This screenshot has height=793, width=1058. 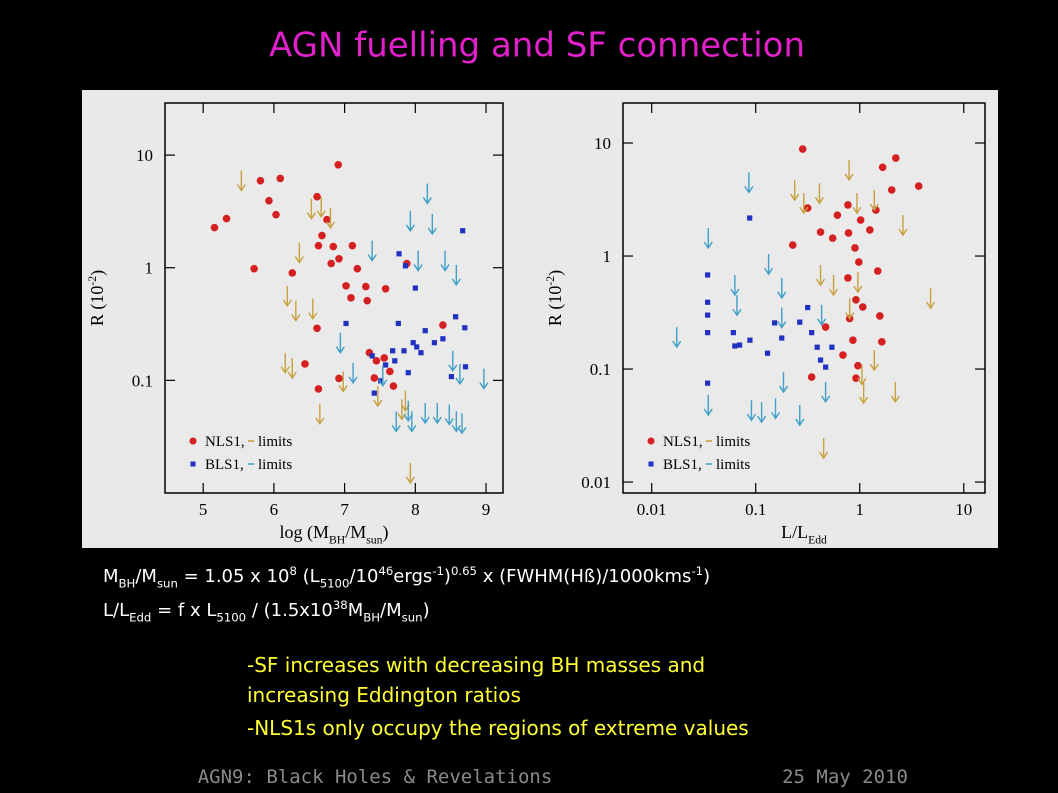 What do you see at coordinates (537, 46) in the screenshot?
I see `slide-title: AGN fuelling and SF connection` at bounding box center [537, 46].